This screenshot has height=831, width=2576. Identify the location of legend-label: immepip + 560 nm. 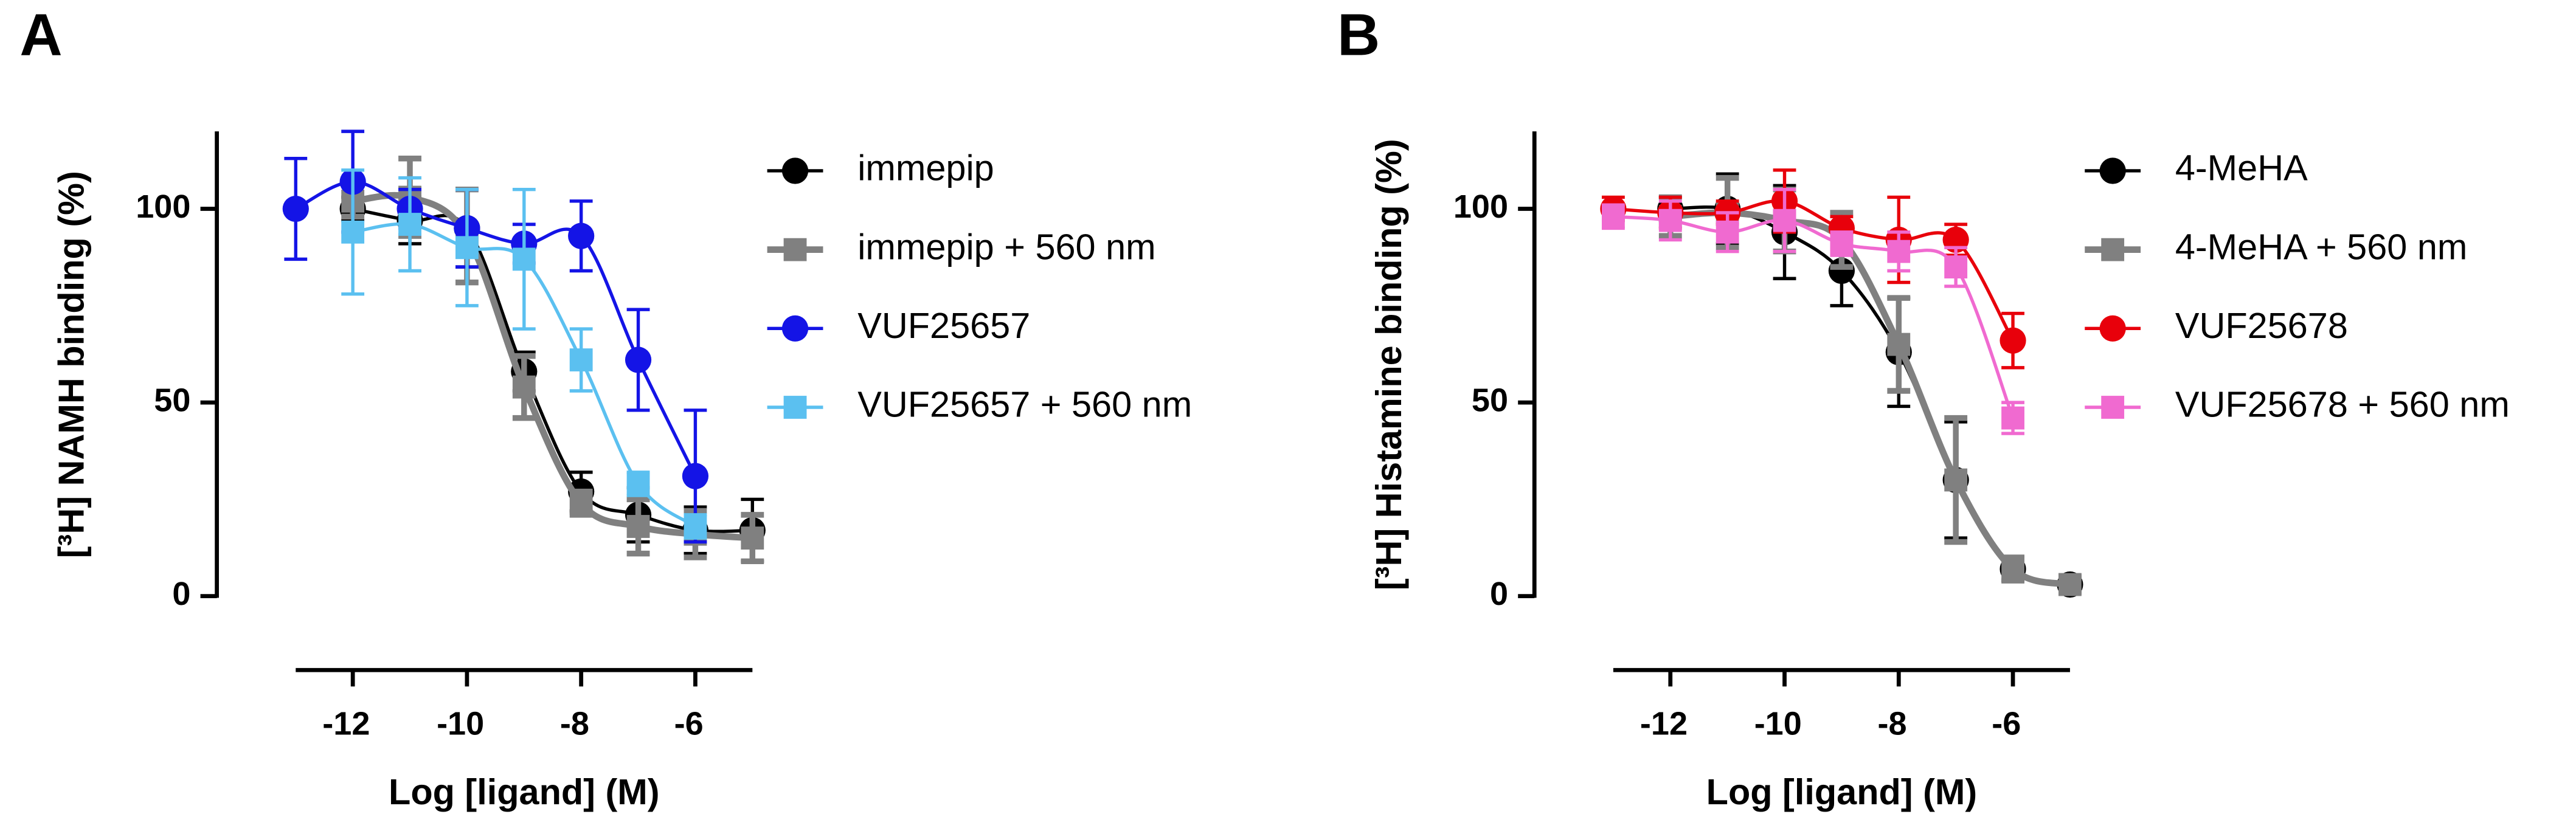
(1006, 246).